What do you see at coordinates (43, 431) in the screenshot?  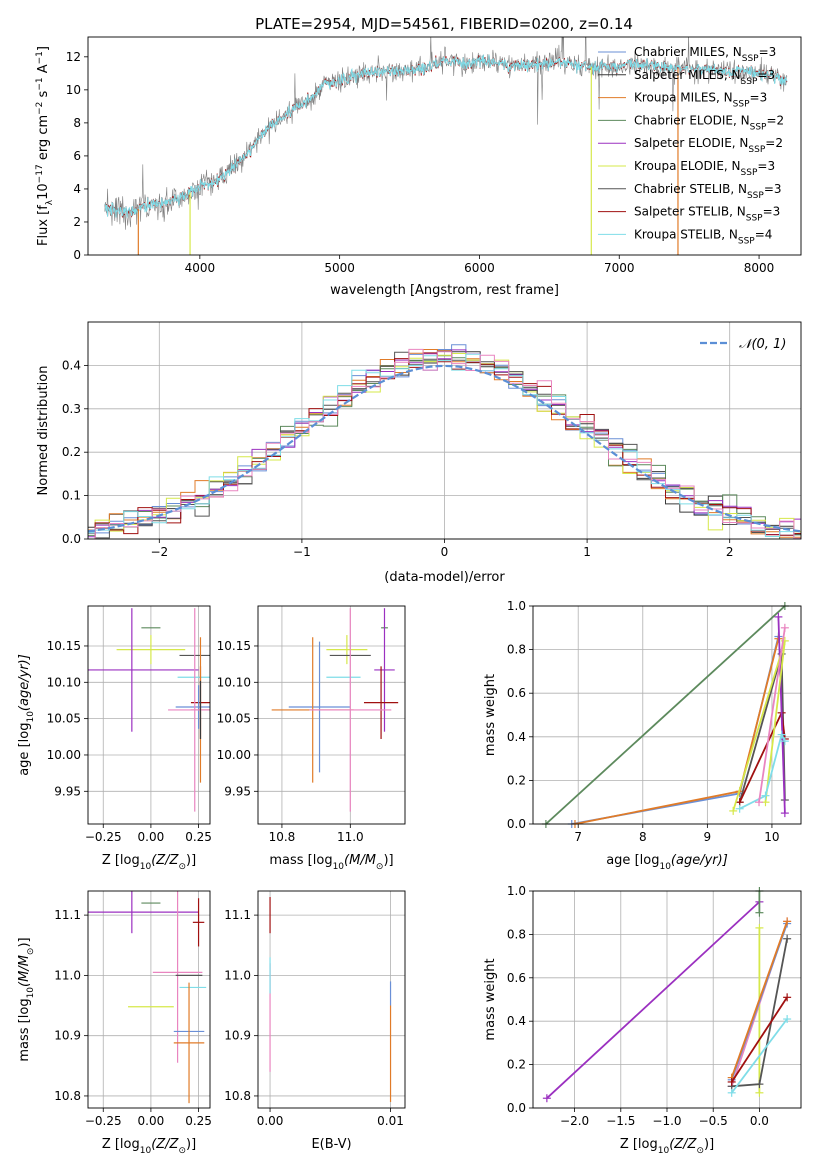 I see `y-axis-label: Normed distribution` at bounding box center [43, 431].